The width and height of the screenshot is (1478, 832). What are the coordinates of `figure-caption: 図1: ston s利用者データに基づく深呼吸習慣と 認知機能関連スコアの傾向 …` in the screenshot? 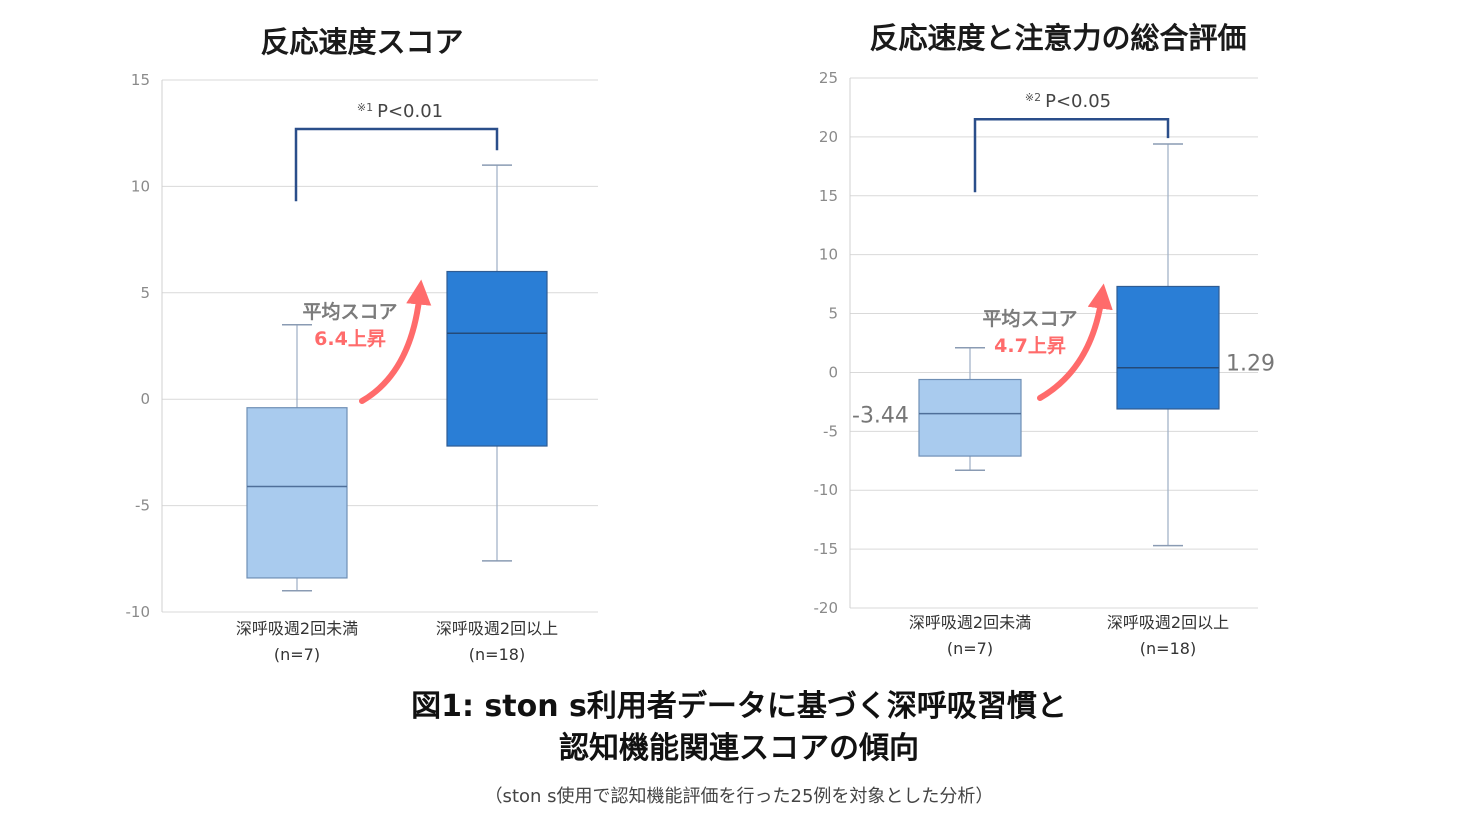 It's located at (739, 747).